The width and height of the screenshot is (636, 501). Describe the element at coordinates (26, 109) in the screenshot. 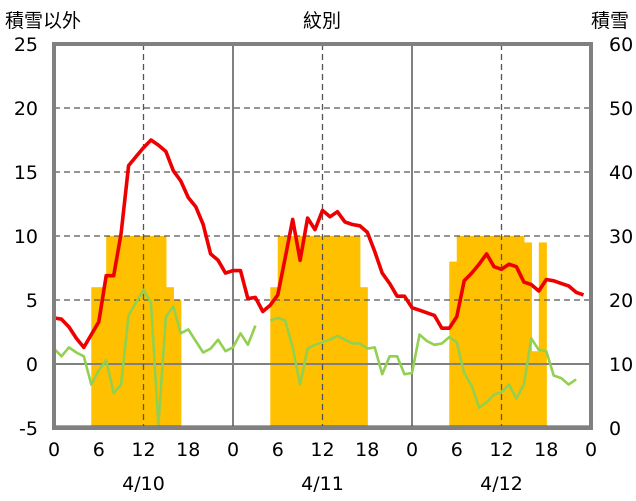

I see `left-tick-label: 20` at that location.